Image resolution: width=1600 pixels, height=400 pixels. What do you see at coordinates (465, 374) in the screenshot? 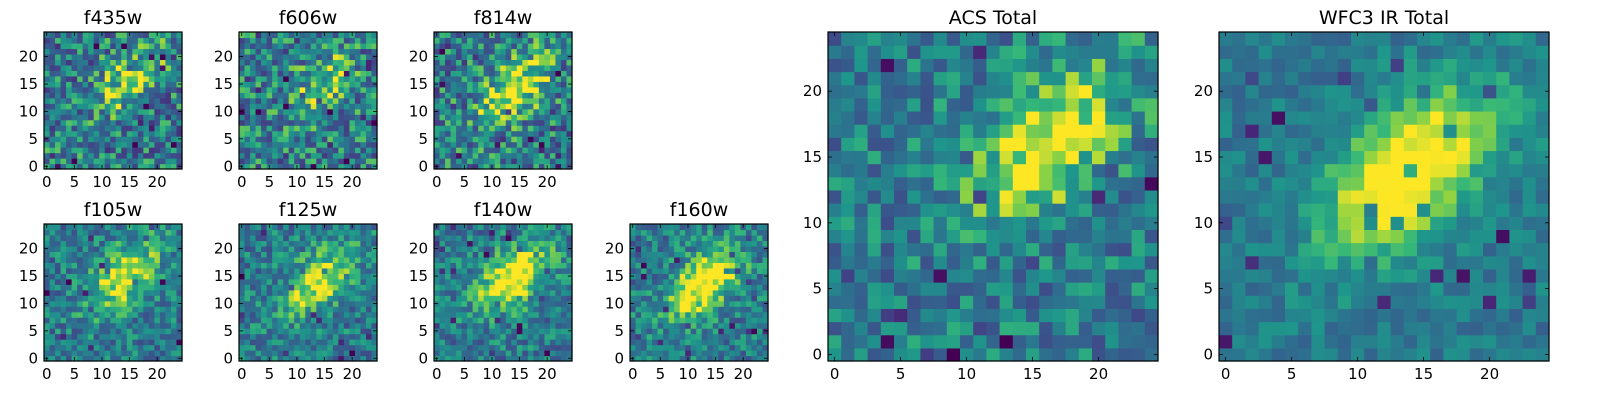
I see `x-tick-label: 5` at bounding box center [465, 374].